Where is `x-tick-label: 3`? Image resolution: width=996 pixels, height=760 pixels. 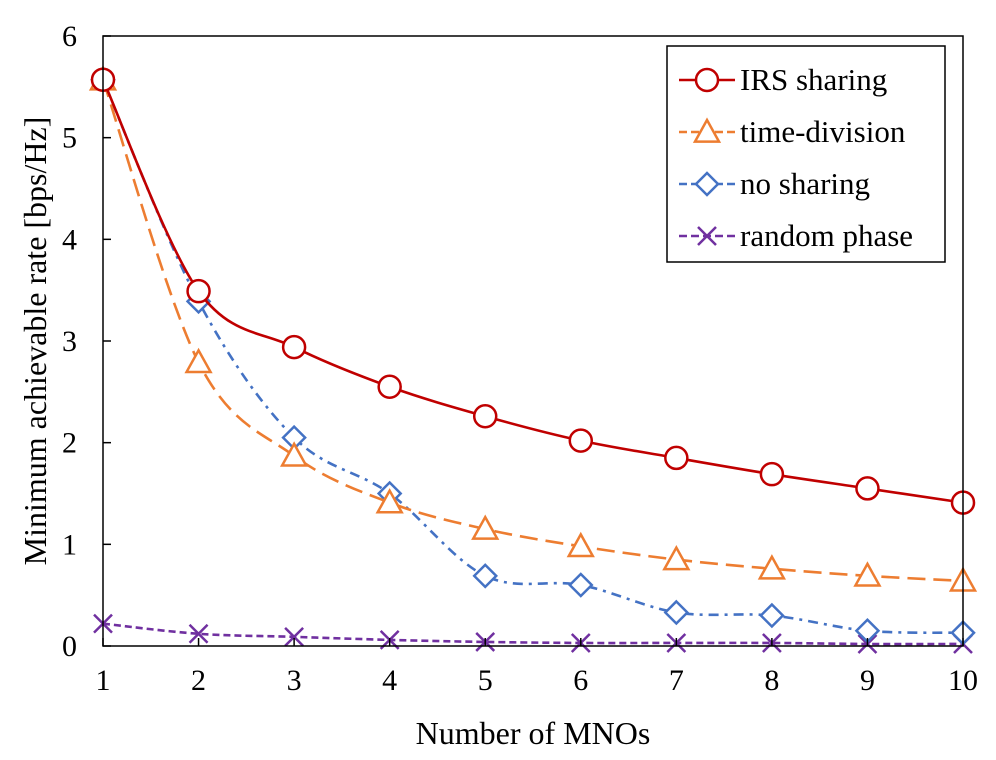
x-tick-label: 3 is located at coordinates (294, 680).